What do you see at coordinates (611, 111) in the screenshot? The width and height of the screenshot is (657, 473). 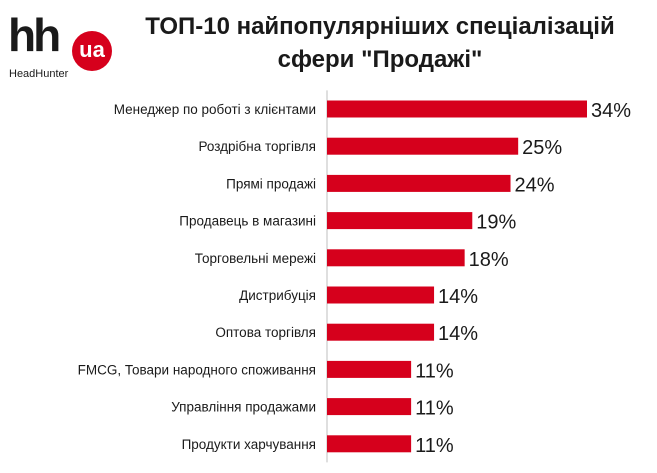 I see `data-label: 34%` at bounding box center [611, 111].